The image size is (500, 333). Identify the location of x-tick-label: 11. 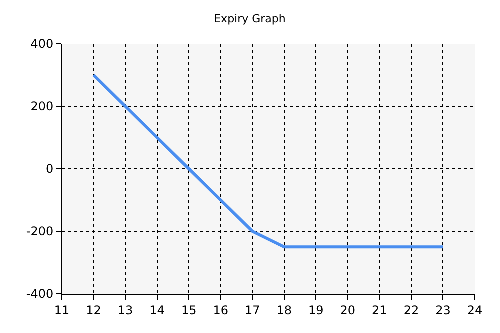
(62, 310).